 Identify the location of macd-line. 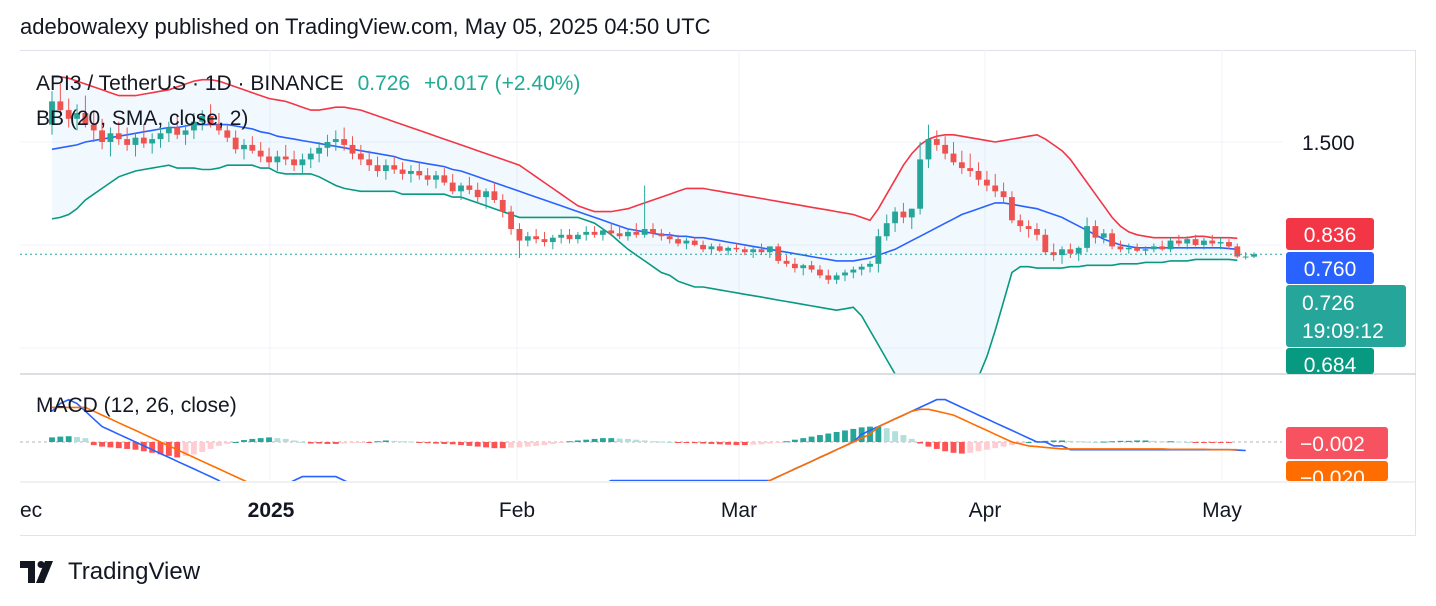
(648, 439).